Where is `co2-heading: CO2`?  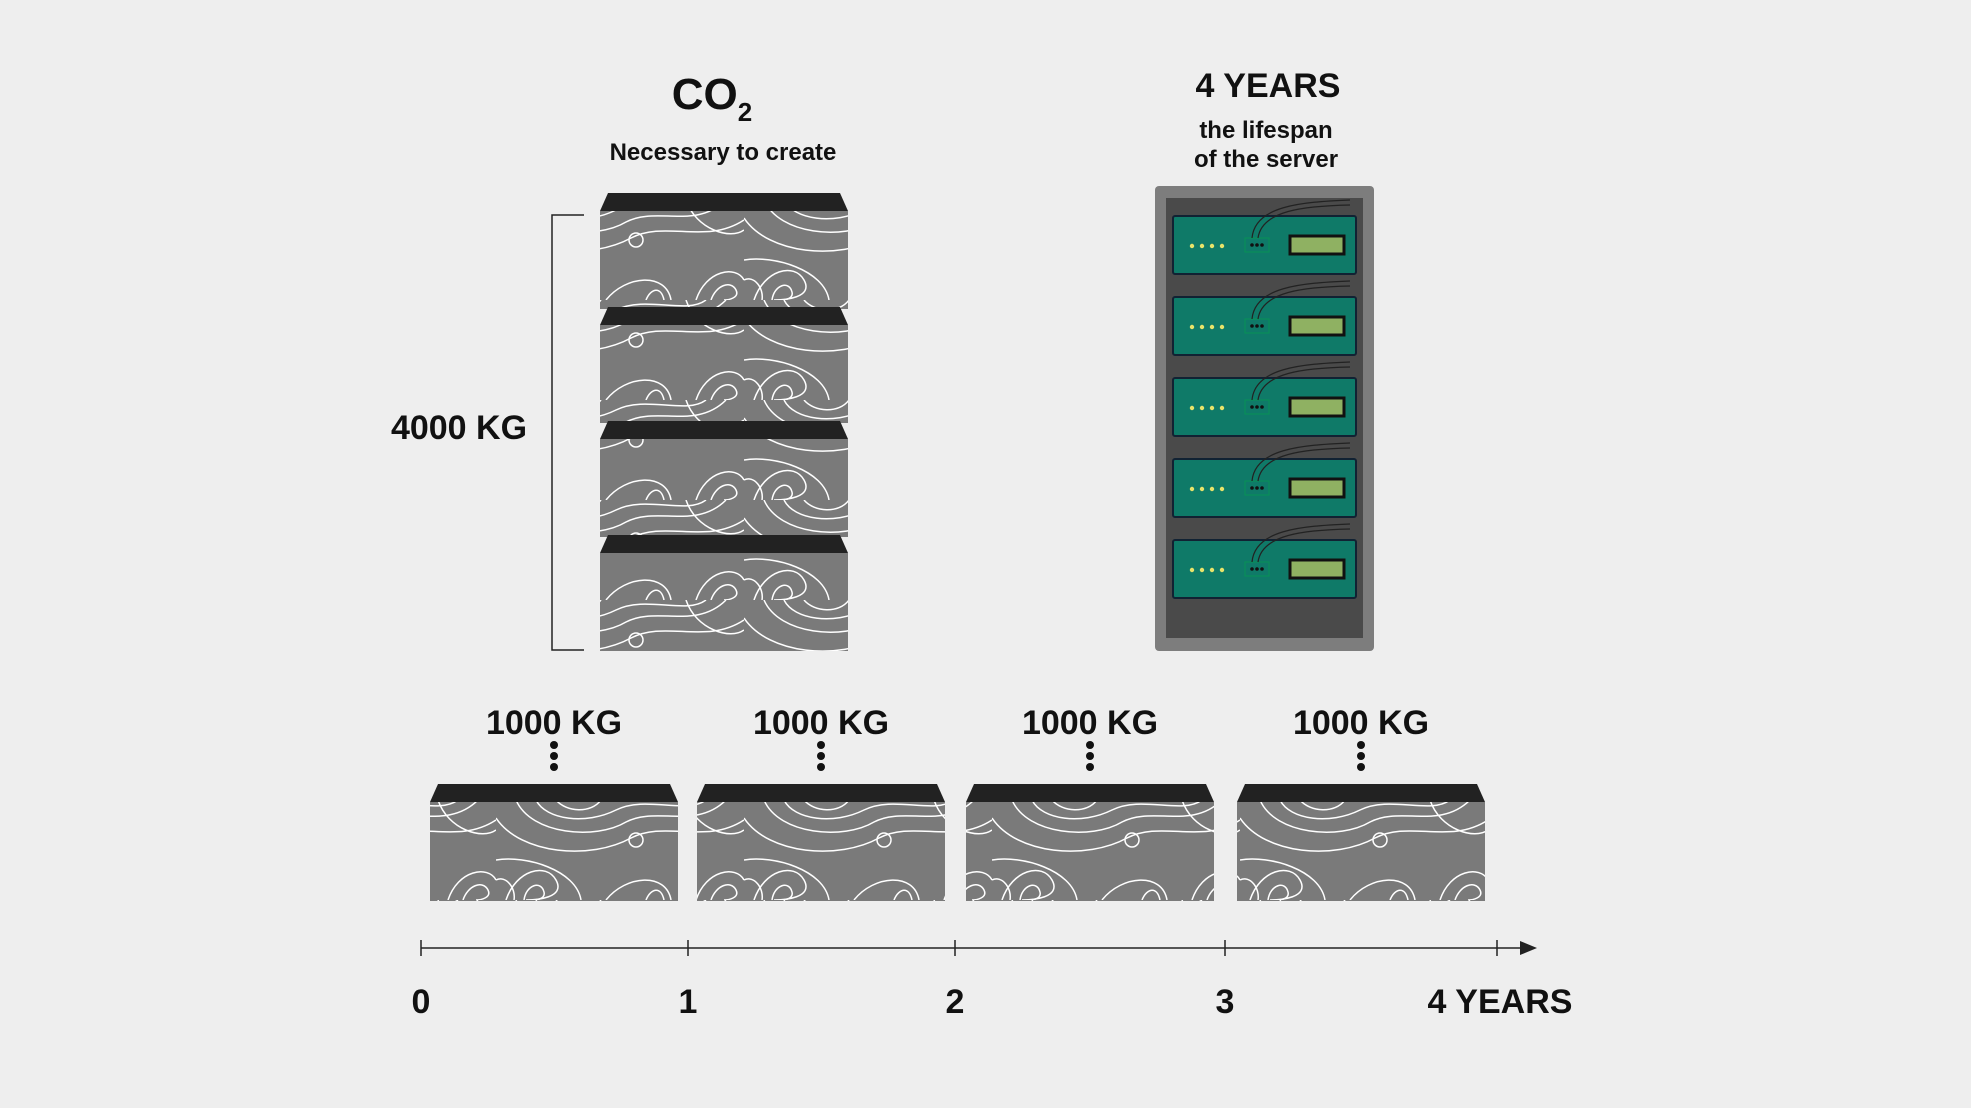
co2-heading: CO2 is located at coordinates (712, 98).